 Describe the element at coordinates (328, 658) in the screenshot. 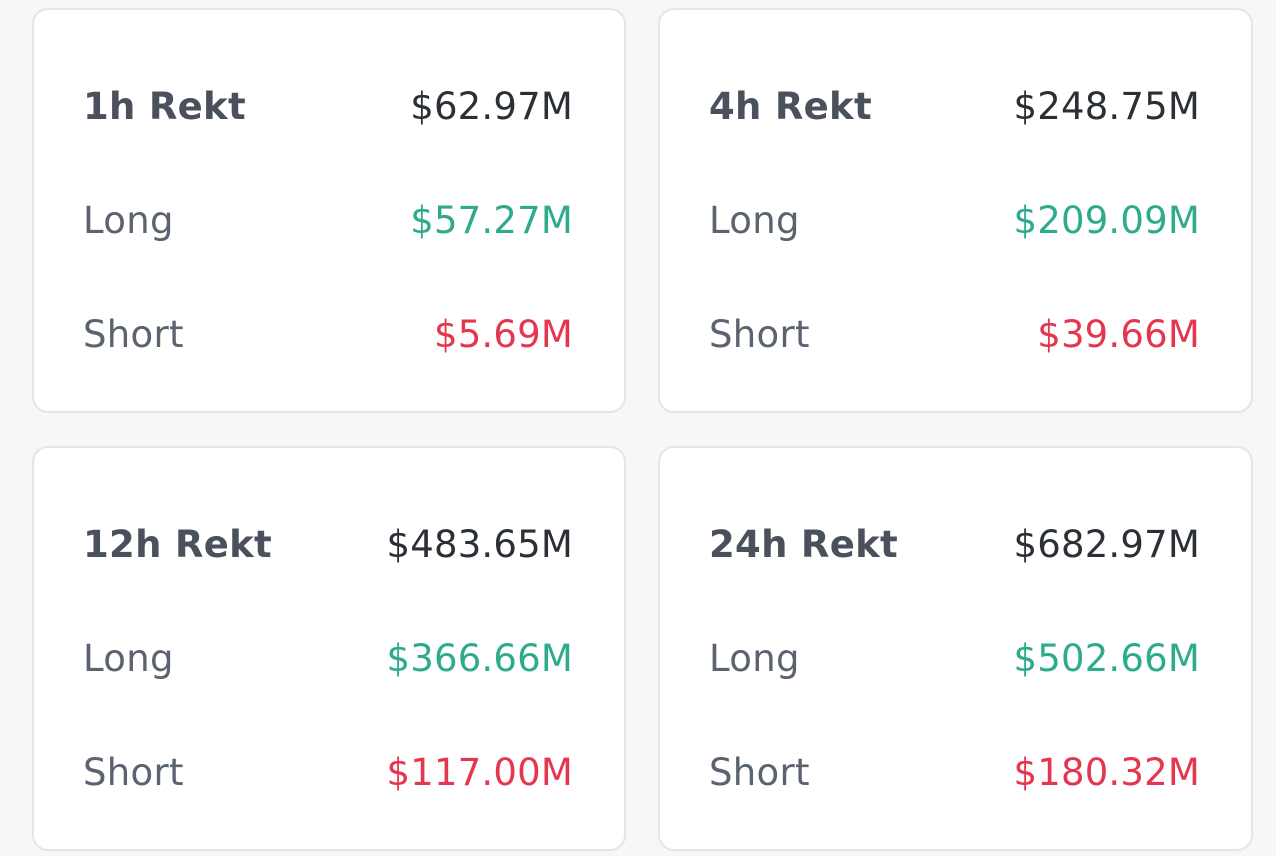

I see `long-row: Long $366.66M` at that location.